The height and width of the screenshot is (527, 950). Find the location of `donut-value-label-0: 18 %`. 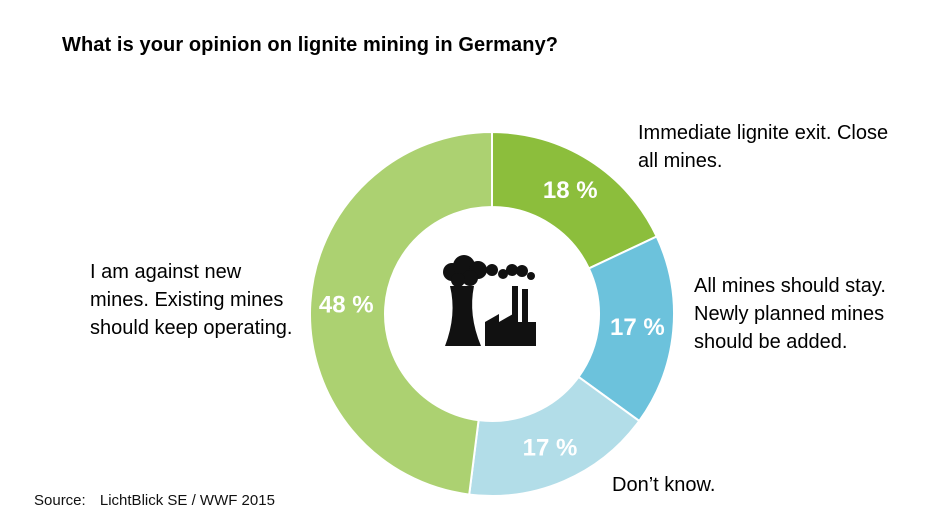

donut-value-label-0: 18 % is located at coordinates (570, 190).